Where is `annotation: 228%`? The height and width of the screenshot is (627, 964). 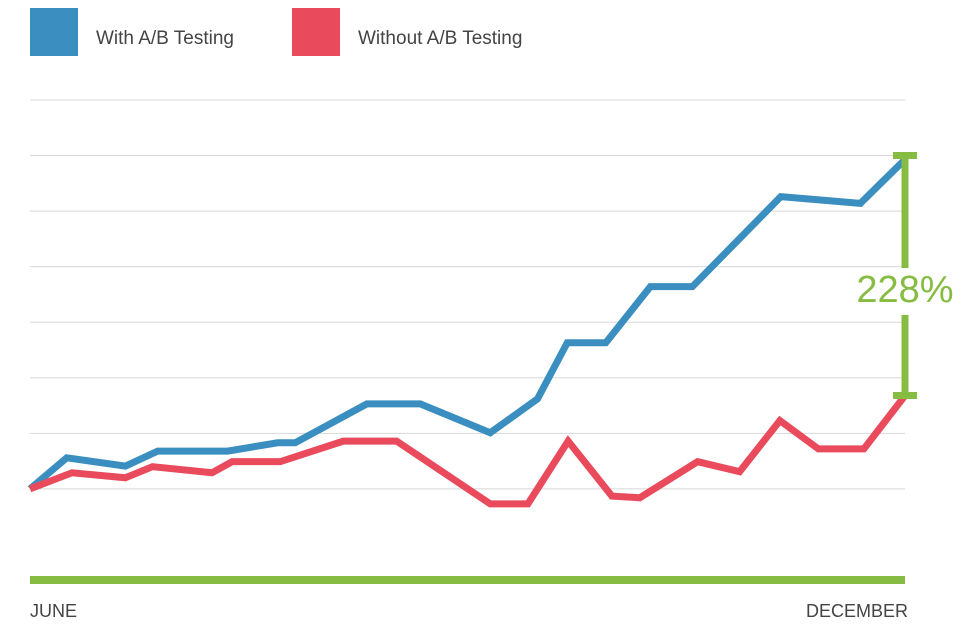 annotation: 228% is located at coordinates (904, 290).